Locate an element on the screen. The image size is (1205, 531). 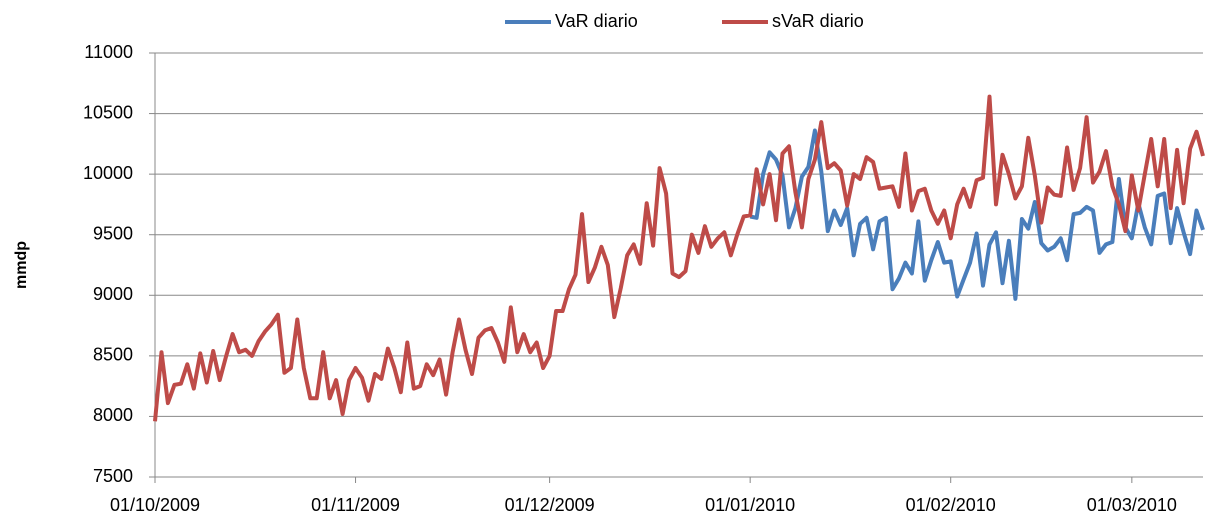
x-tick-label: 01/11/2009 is located at coordinates (355, 505).